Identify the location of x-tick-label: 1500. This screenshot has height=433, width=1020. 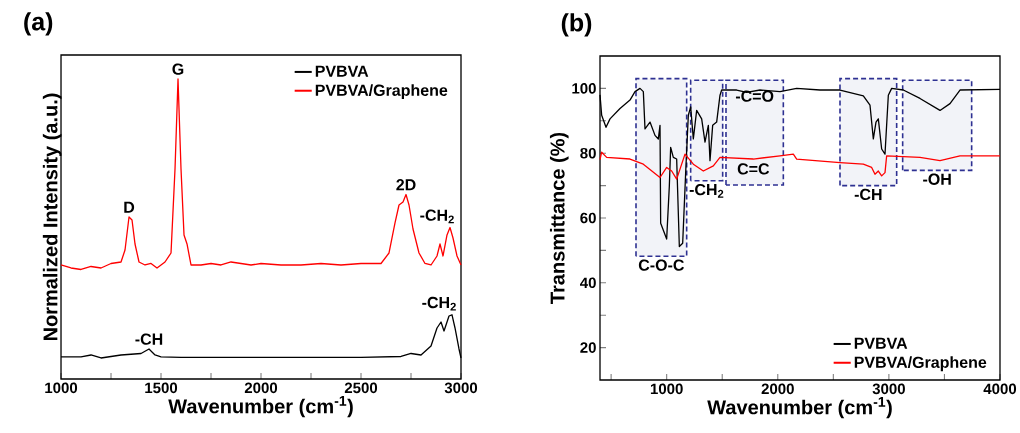
(161, 388).